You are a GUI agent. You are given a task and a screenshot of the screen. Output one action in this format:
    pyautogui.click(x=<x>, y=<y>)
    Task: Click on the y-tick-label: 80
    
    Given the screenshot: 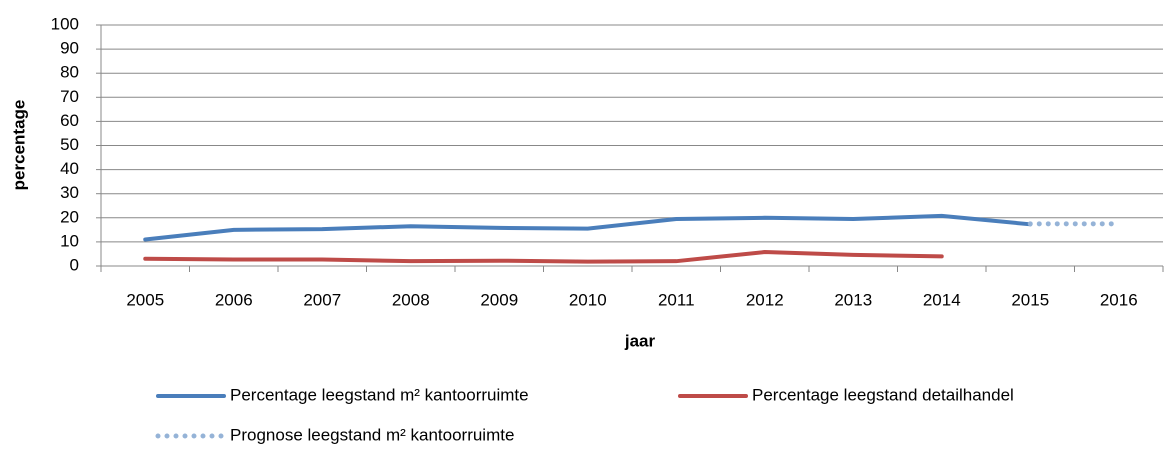 What is the action you would take?
    pyautogui.click(x=69, y=72)
    